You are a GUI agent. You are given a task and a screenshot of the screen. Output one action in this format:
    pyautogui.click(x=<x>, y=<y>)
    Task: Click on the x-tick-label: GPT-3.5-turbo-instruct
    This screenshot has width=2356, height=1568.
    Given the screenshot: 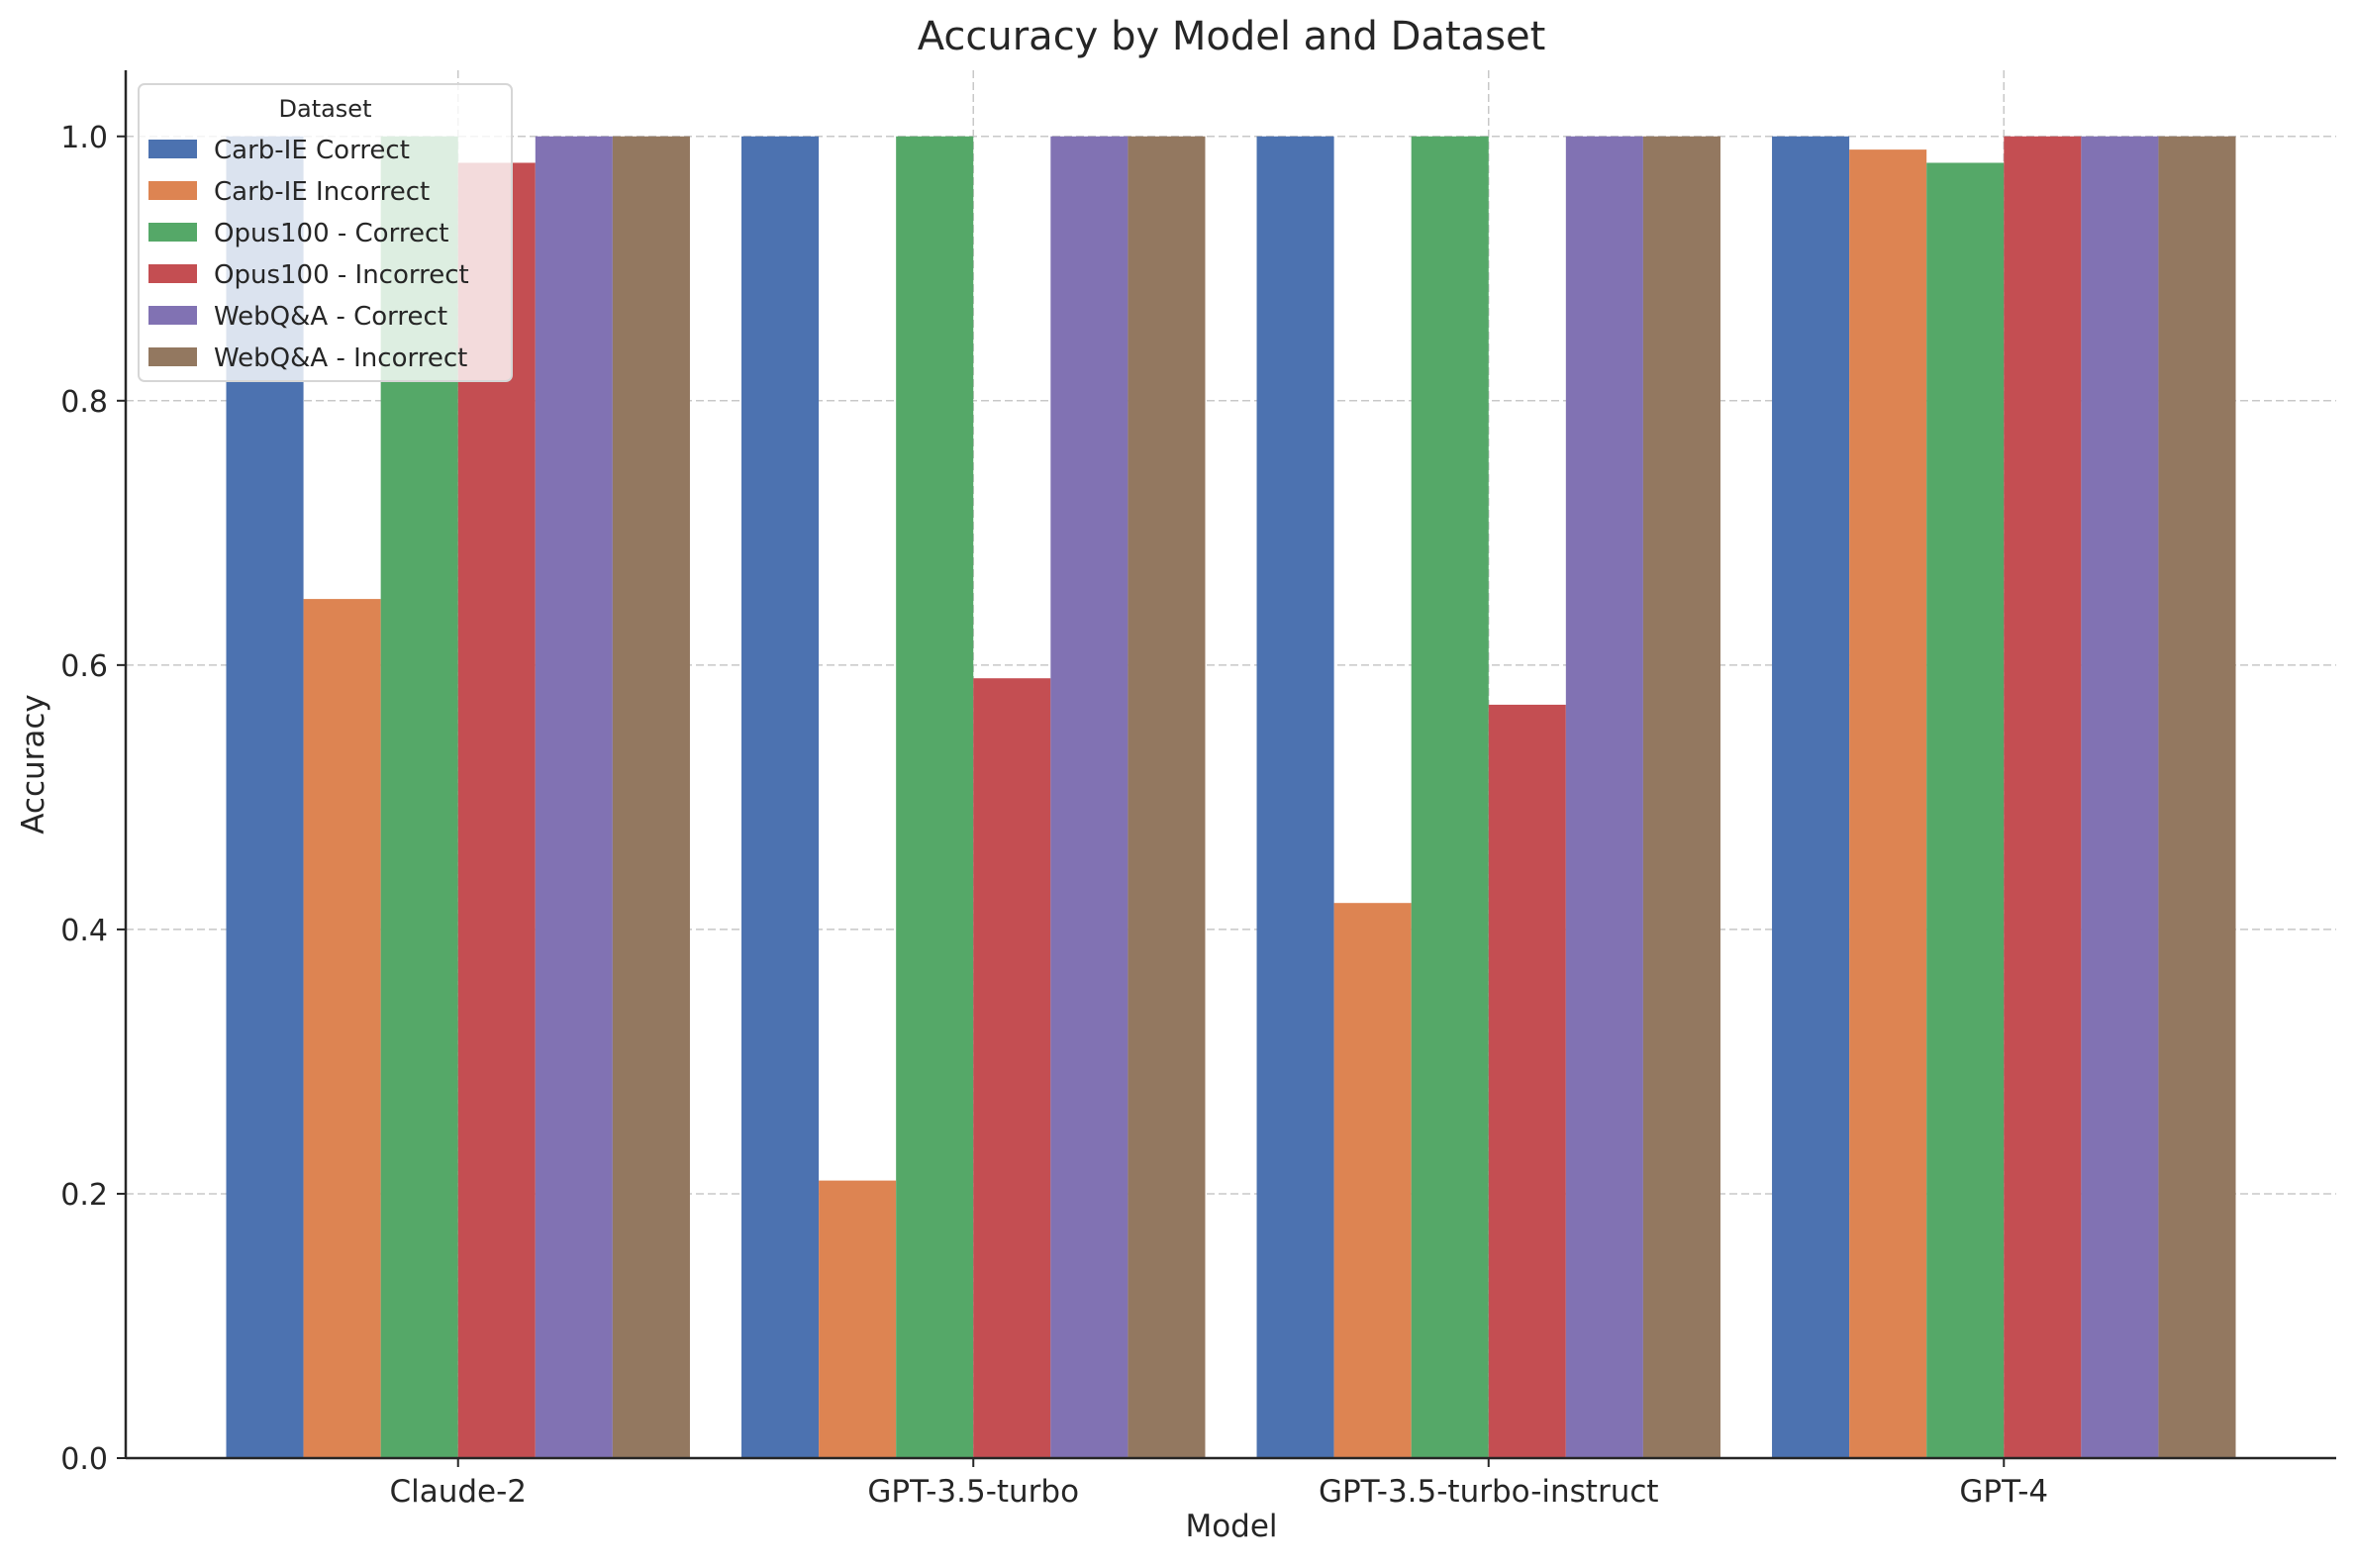 What is the action you would take?
    pyautogui.click(x=1489, y=1492)
    